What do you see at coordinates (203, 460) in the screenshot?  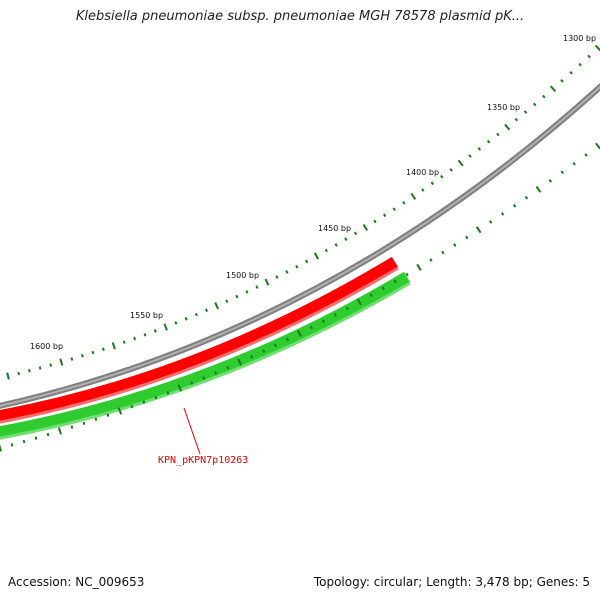 I see `gene-label: KPN_pKPN7p10263` at bounding box center [203, 460].